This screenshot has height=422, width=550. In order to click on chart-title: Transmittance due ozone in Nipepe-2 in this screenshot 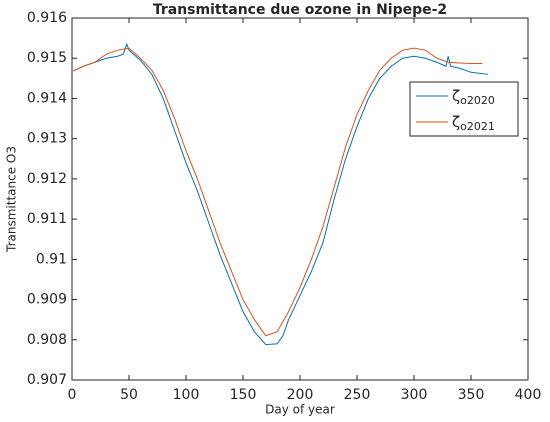, I will do `click(300, 10)`.